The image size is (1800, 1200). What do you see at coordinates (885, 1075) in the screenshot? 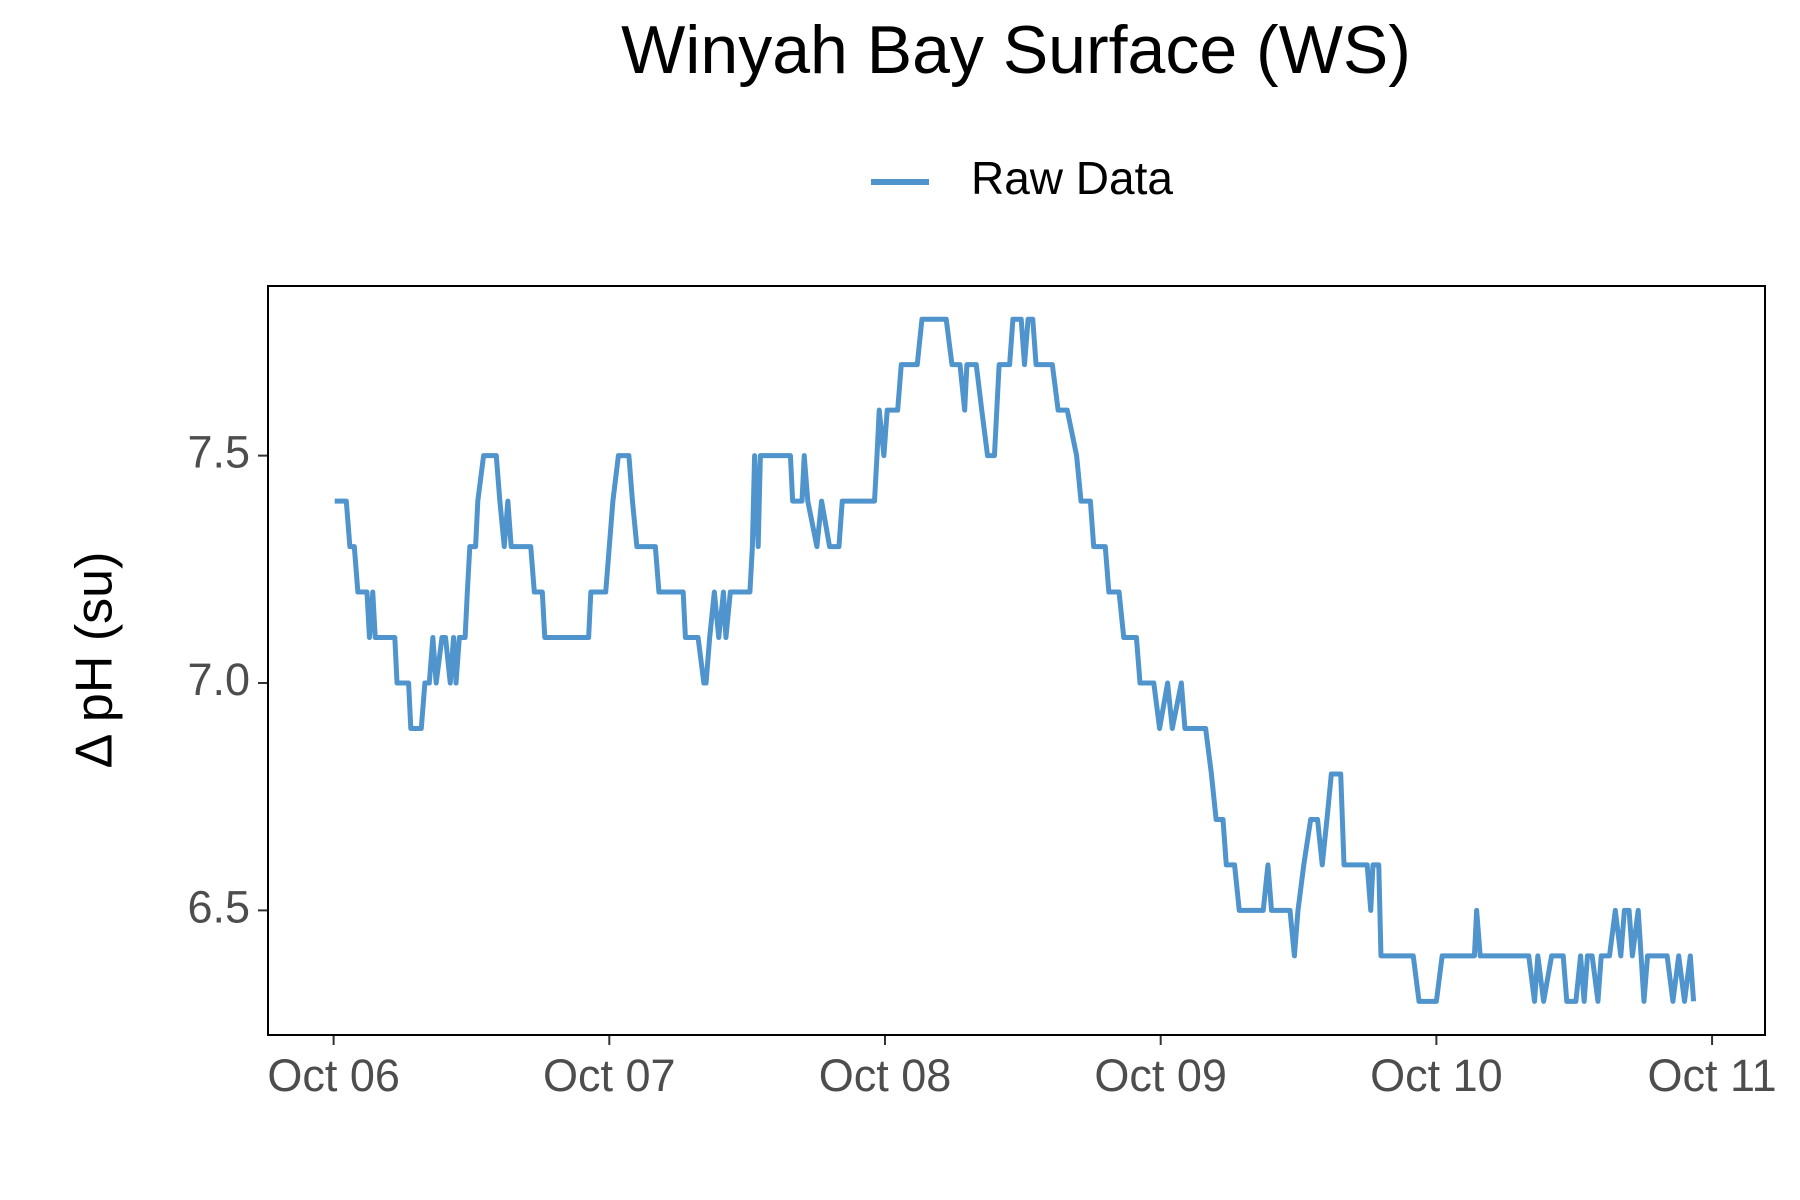
I see `x-tick-label: Oct 08` at bounding box center [885, 1075].